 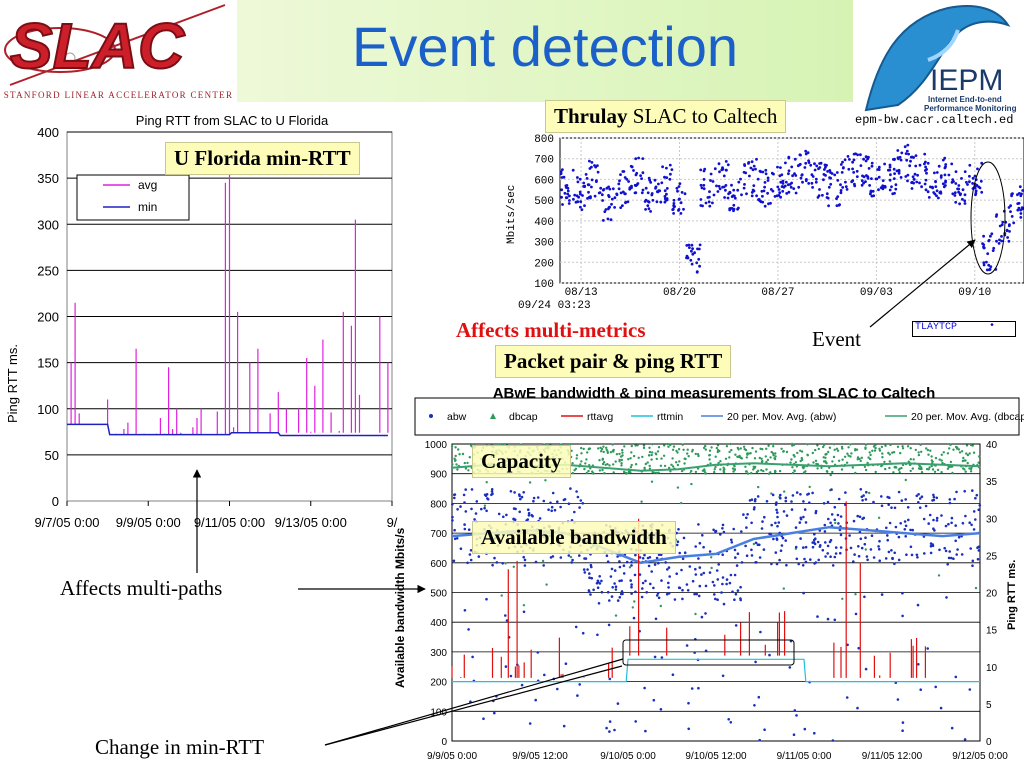 I want to click on abwe-y-tick-label: 700, so click(x=438, y=534).